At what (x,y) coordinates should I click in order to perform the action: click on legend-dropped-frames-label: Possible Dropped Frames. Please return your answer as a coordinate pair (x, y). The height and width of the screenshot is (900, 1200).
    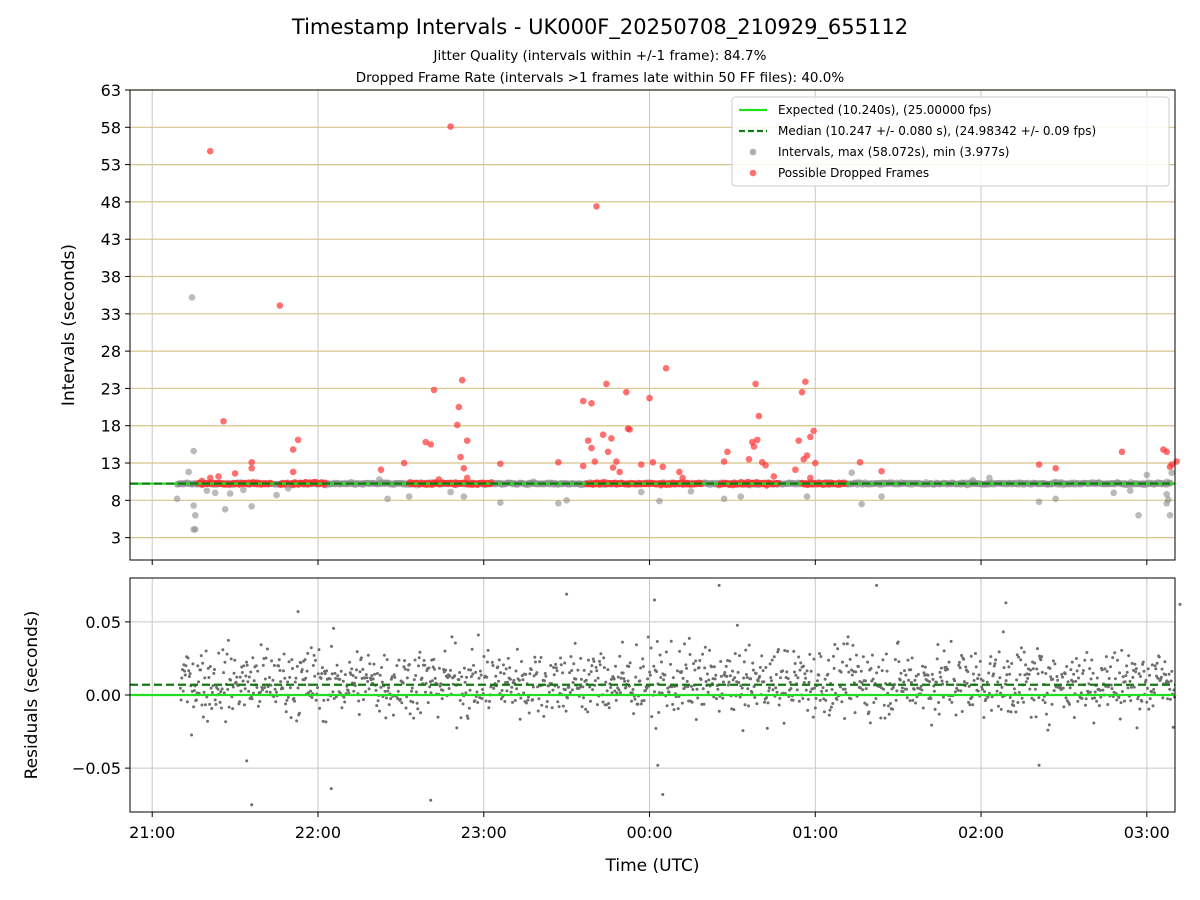
    Looking at the image, I should click on (853, 173).